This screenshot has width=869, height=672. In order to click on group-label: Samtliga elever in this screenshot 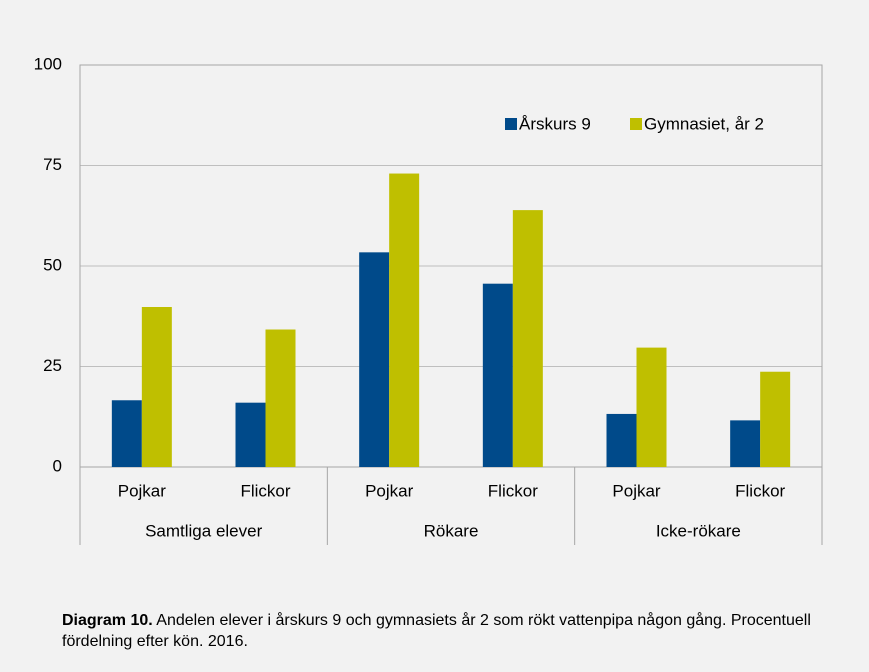, I will do `click(204, 530)`.